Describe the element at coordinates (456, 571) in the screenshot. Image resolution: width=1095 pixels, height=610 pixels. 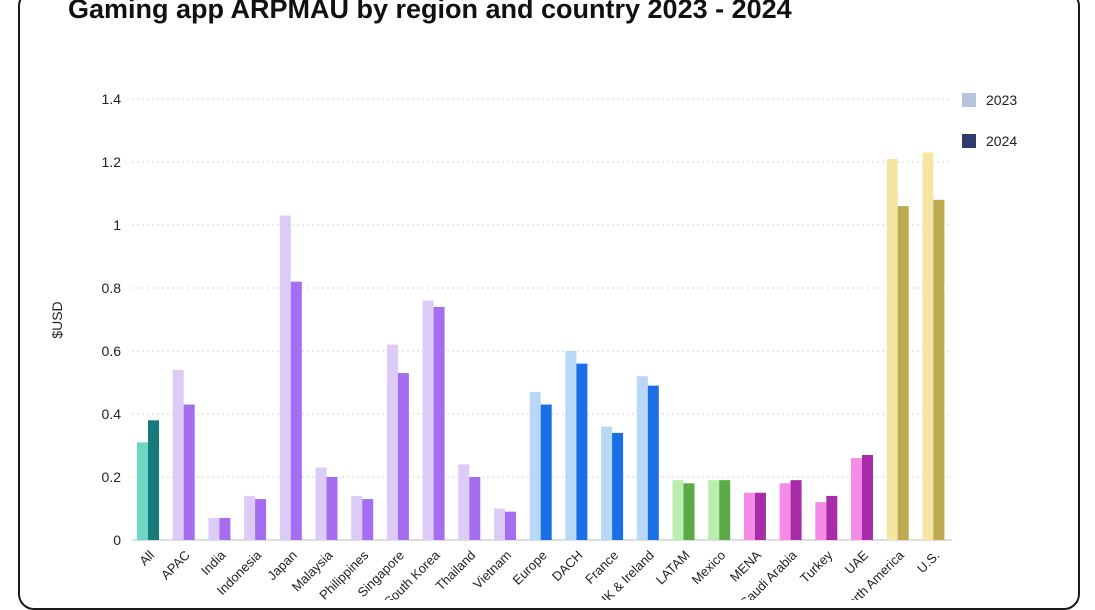
I see `x-tick-label: Thailand` at that location.